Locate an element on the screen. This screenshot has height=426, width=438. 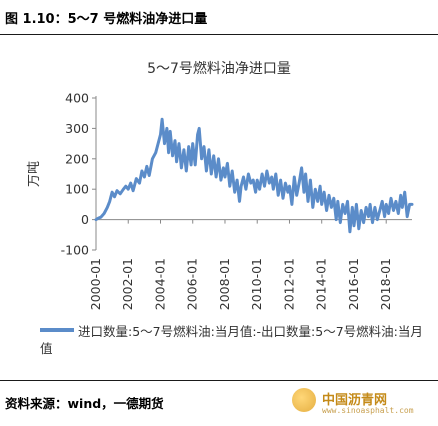
figure-title: 图 1.10：5～7 号燃料油净进口量 is located at coordinates (106, 19).